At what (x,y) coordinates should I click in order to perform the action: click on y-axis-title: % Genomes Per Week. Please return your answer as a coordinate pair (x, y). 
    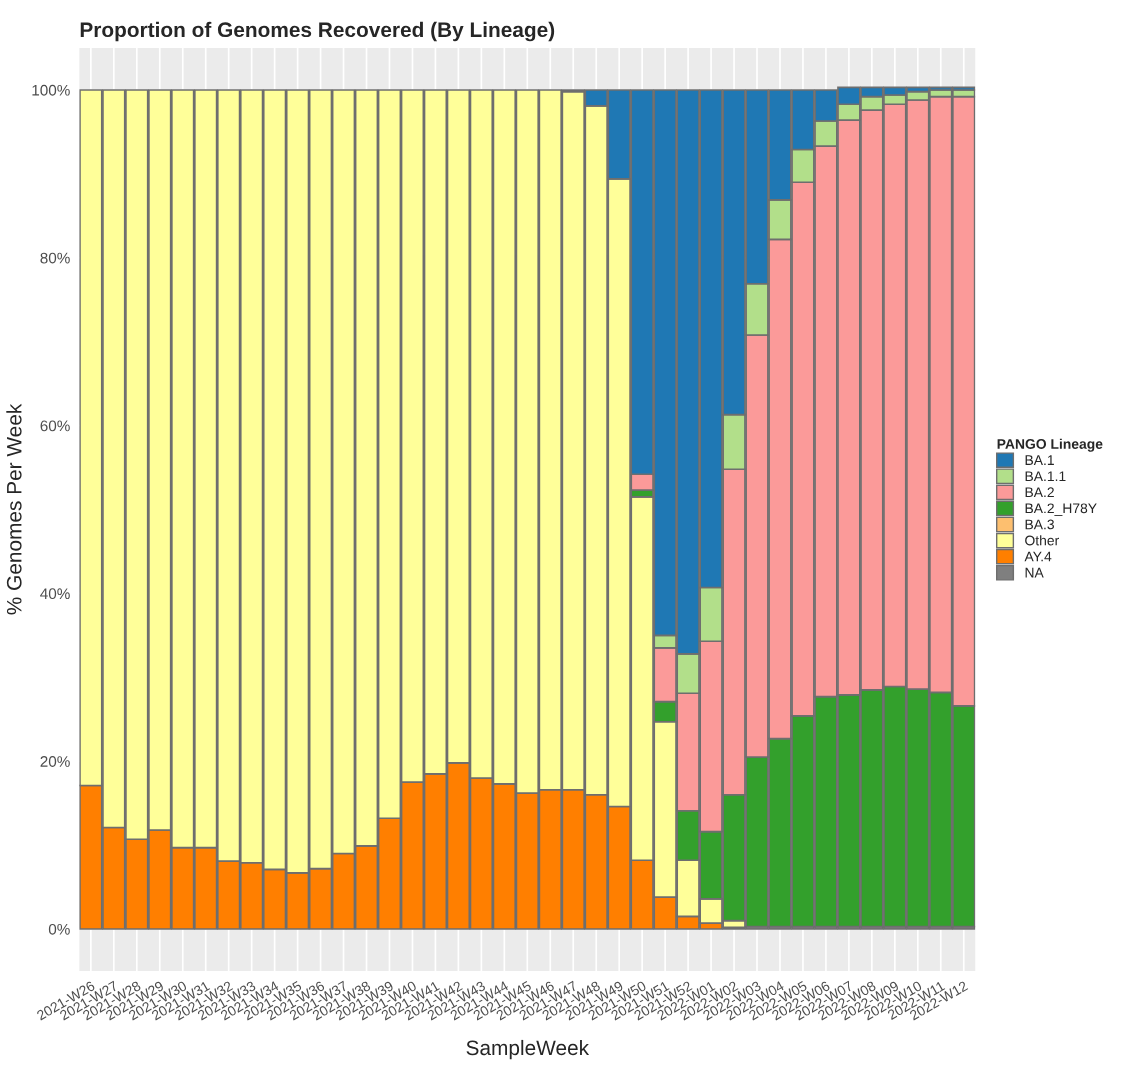
    Looking at the image, I should click on (14, 509).